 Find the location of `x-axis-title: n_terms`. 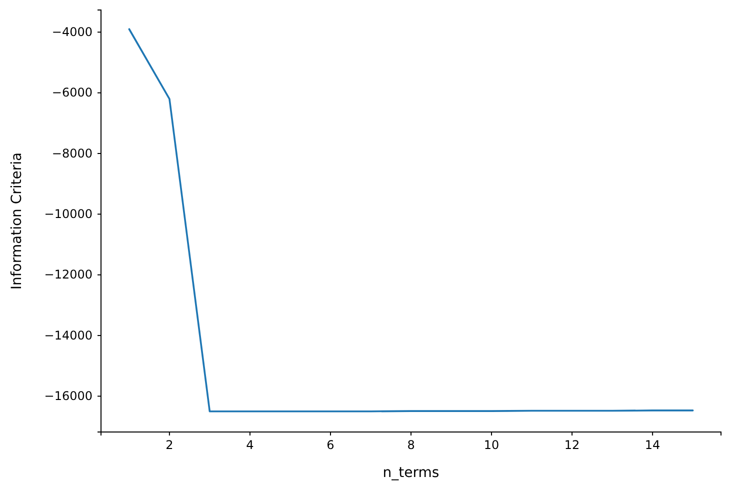

x-axis-title: n_terms is located at coordinates (411, 473).